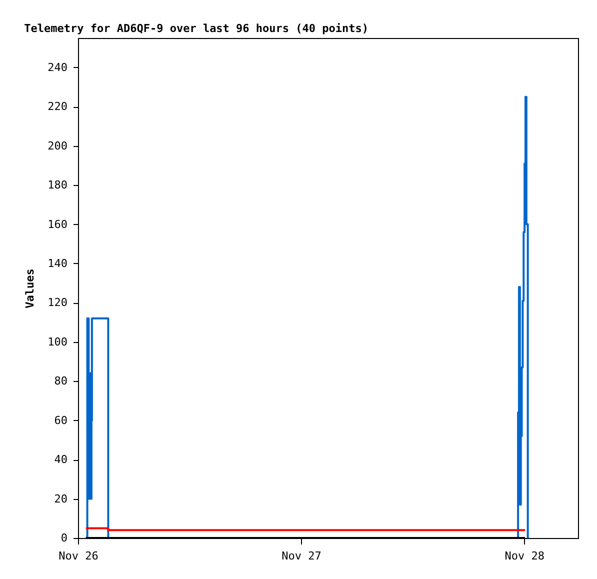 This screenshot has width=597, height=579. What do you see at coordinates (61, 499) in the screenshot?
I see `y-tick-label: 20` at bounding box center [61, 499].